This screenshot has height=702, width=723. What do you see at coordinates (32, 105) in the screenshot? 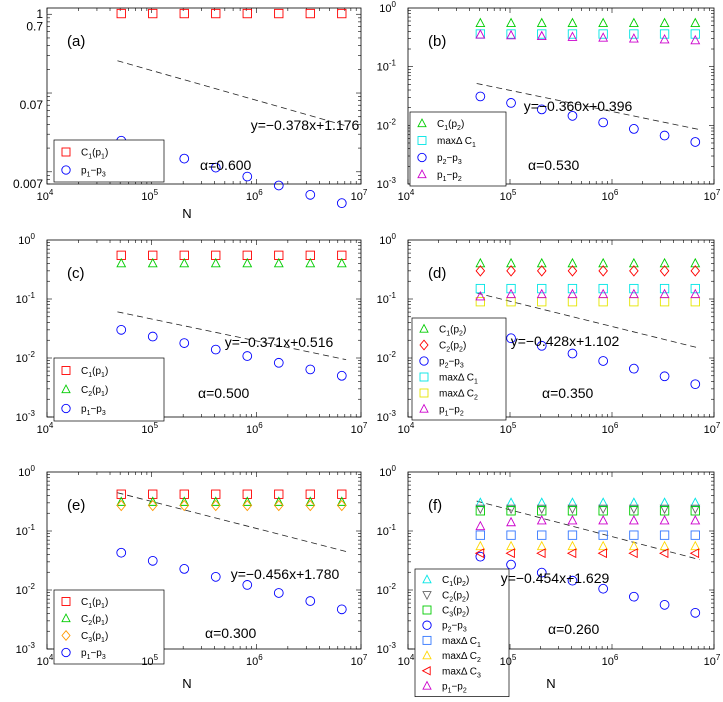
I see `y-tick-label: 0.07` at bounding box center [32, 105].